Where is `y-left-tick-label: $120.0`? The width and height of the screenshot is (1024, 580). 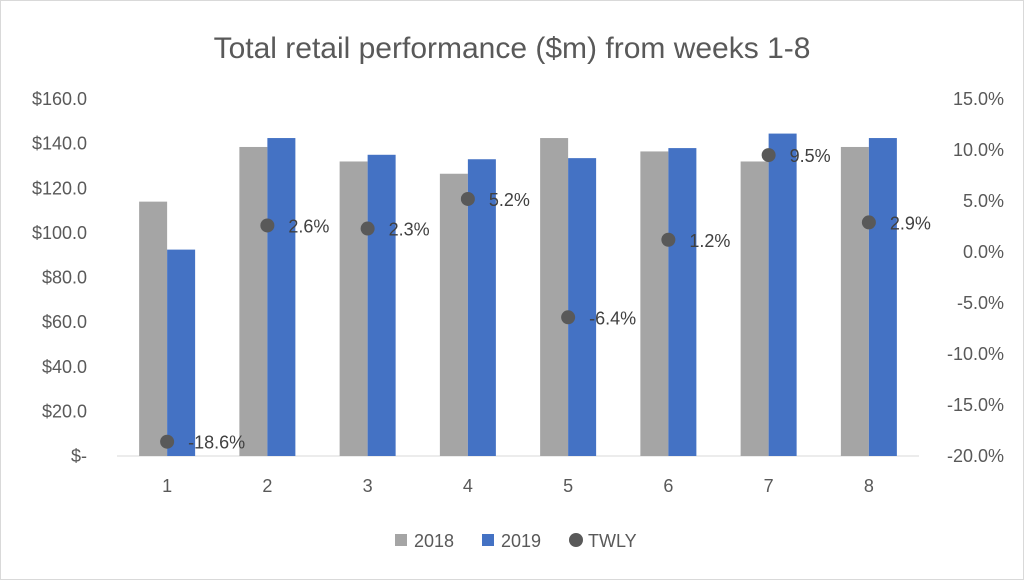
y-left-tick-label: $120.0 is located at coordinates (59, 188).